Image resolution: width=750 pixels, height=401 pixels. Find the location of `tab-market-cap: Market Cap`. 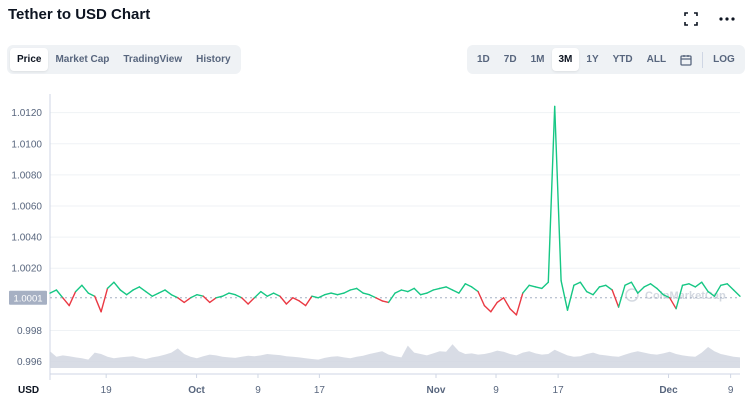

tab-market-cap: Market Cap is located at coordinates (82, 59).